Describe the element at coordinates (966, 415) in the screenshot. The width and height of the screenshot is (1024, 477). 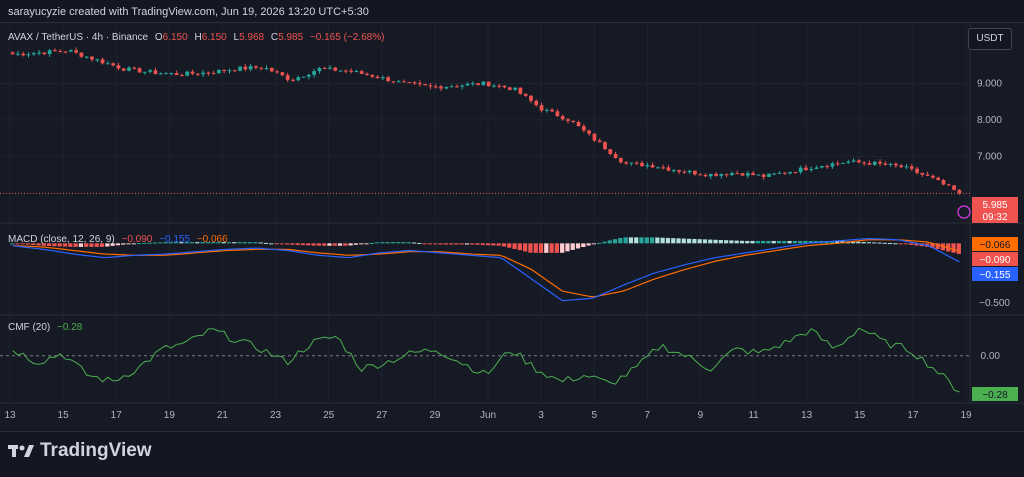
I see `time-tick-label: 19` at that location.